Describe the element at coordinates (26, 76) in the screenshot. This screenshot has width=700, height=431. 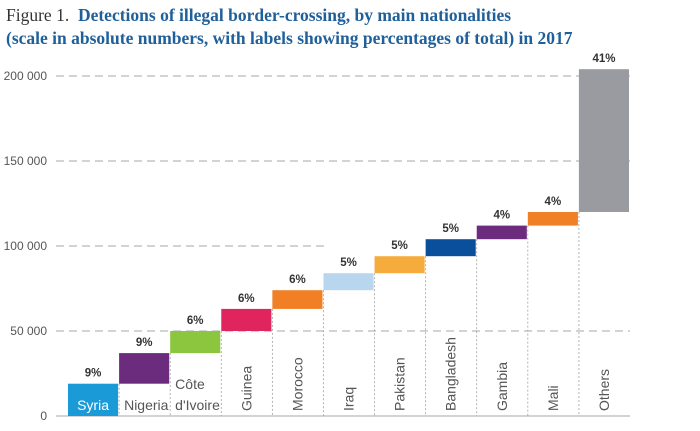
I see `y-tick-label: 200 000` at that location.